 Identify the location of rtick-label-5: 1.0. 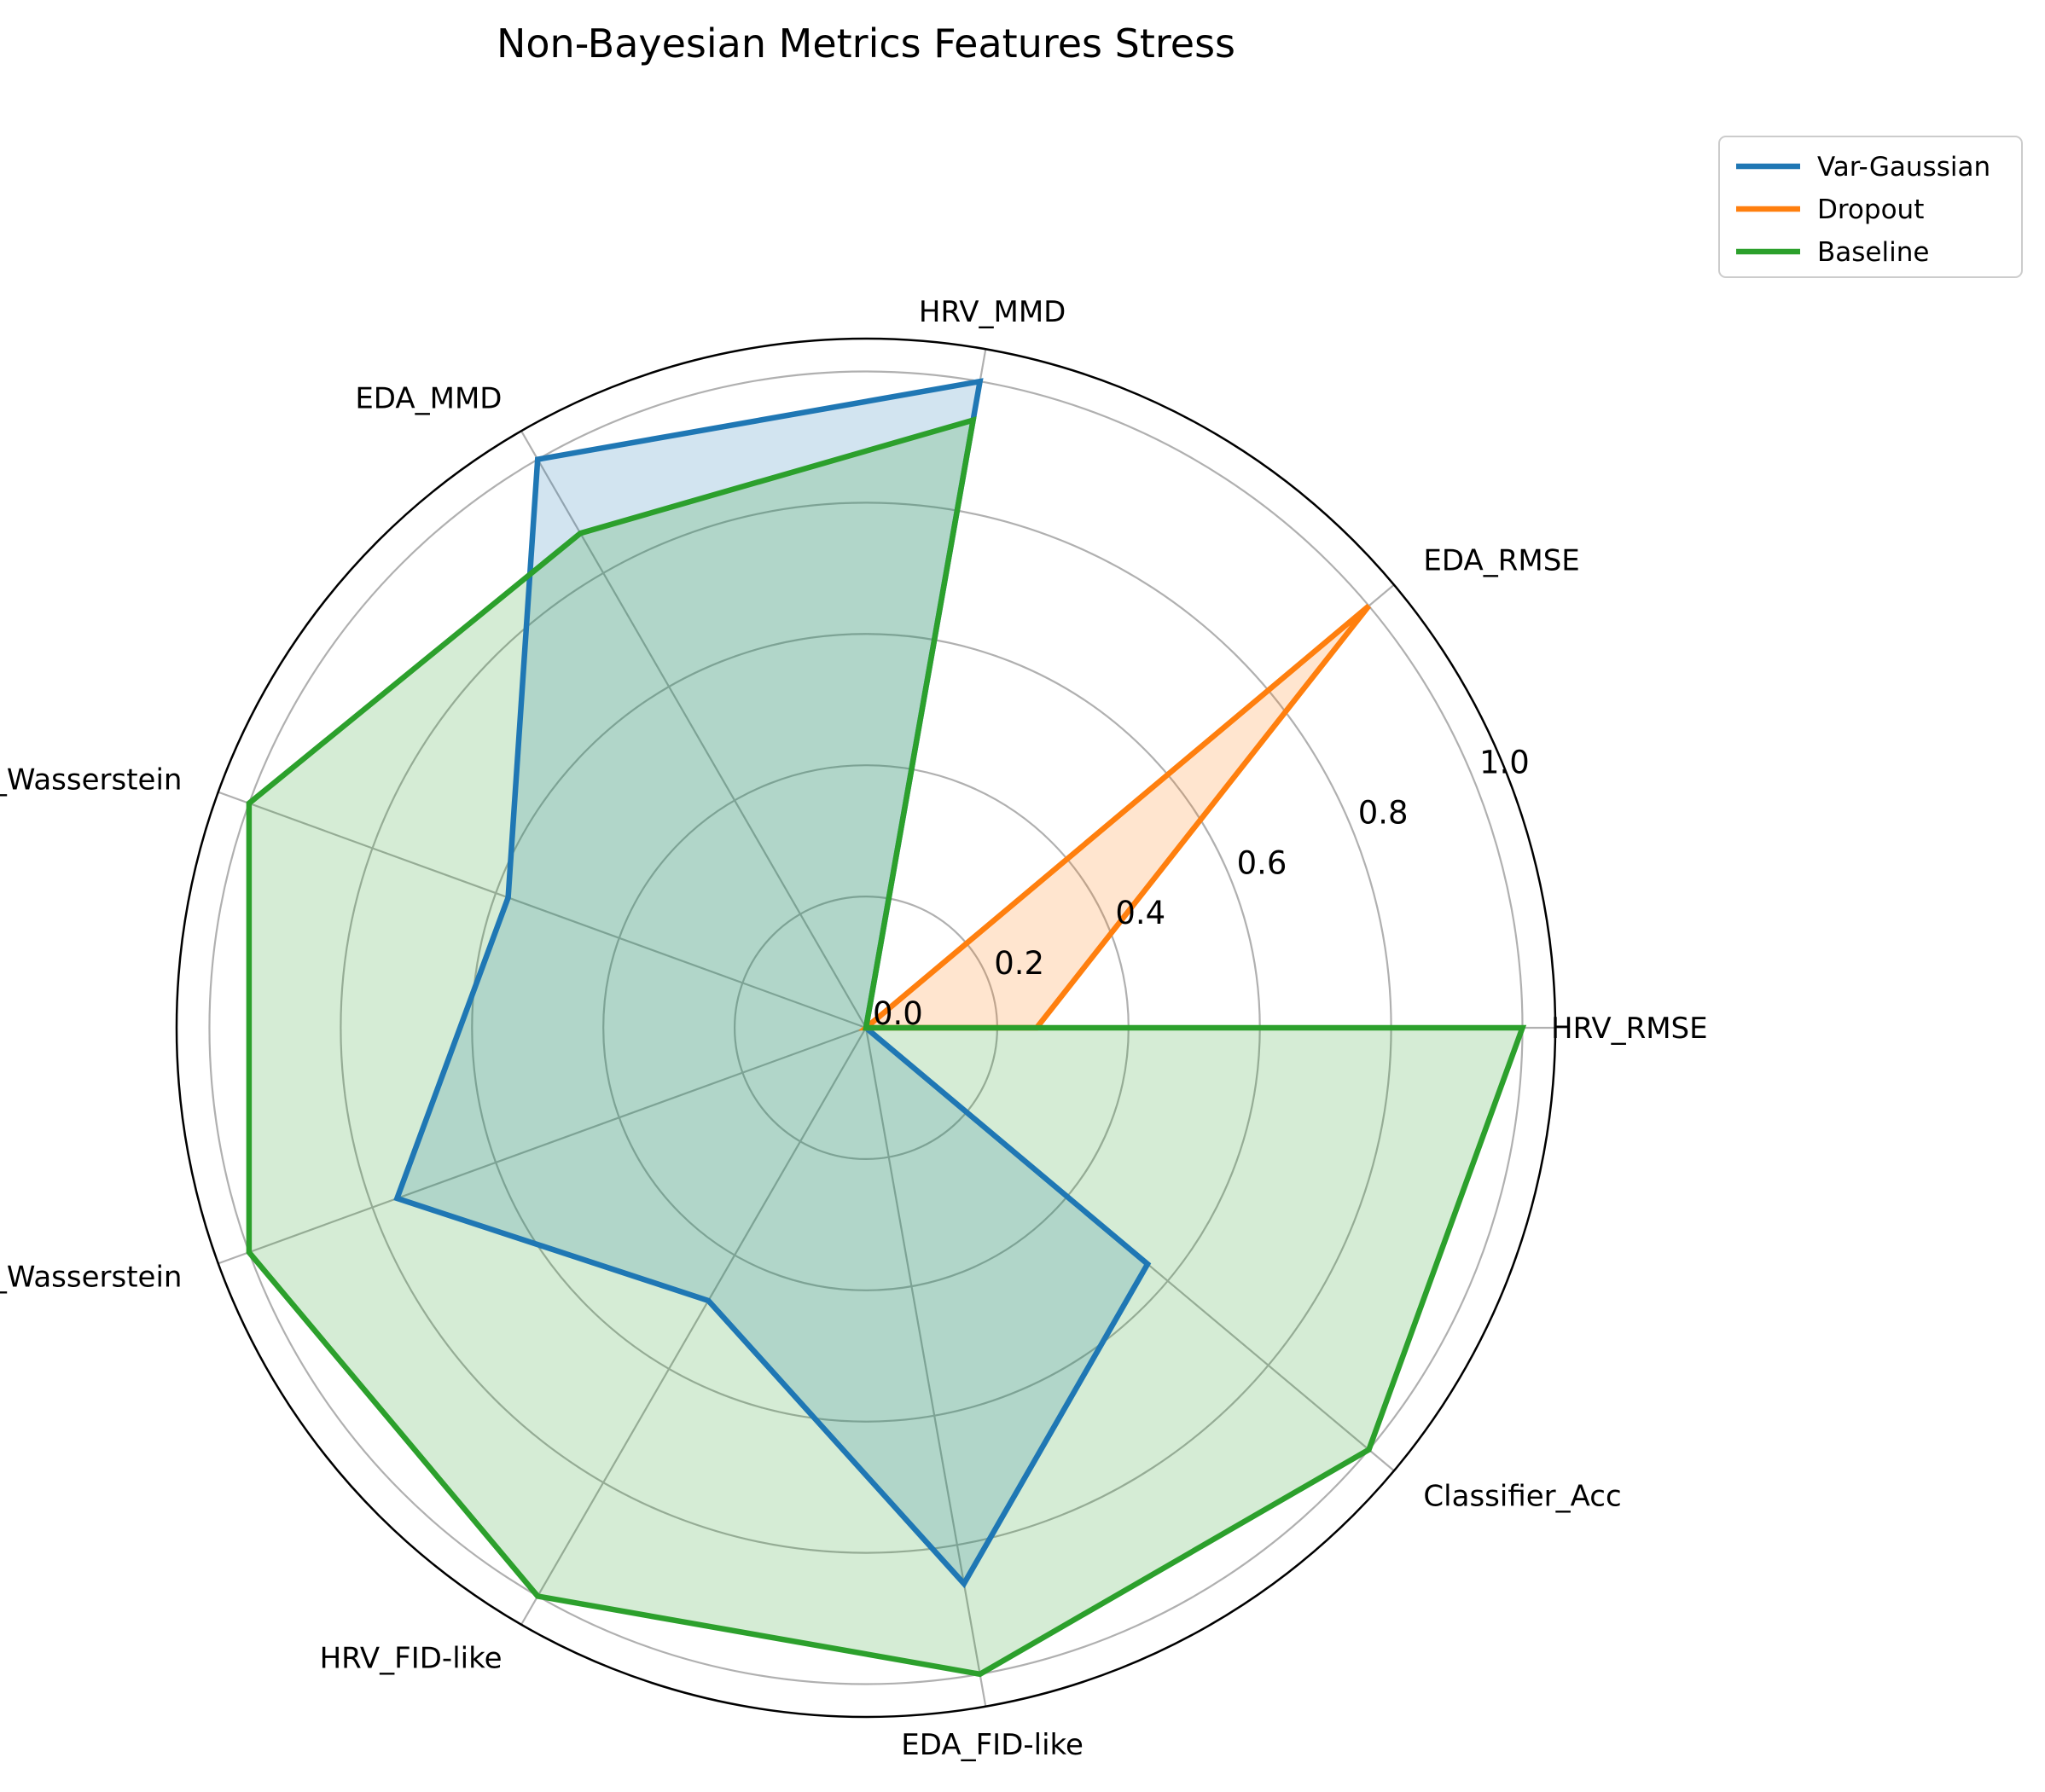
(1504, 763).